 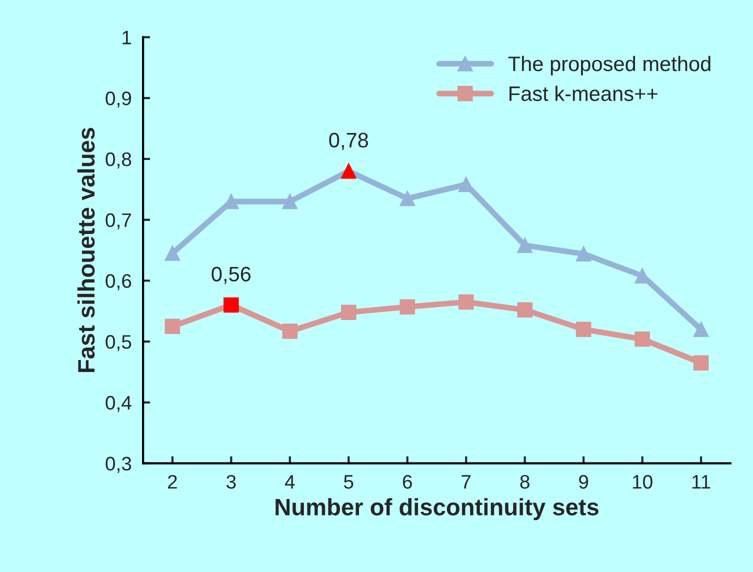 I want to click on x-tick-label: 10, so click(x=642, y=481).